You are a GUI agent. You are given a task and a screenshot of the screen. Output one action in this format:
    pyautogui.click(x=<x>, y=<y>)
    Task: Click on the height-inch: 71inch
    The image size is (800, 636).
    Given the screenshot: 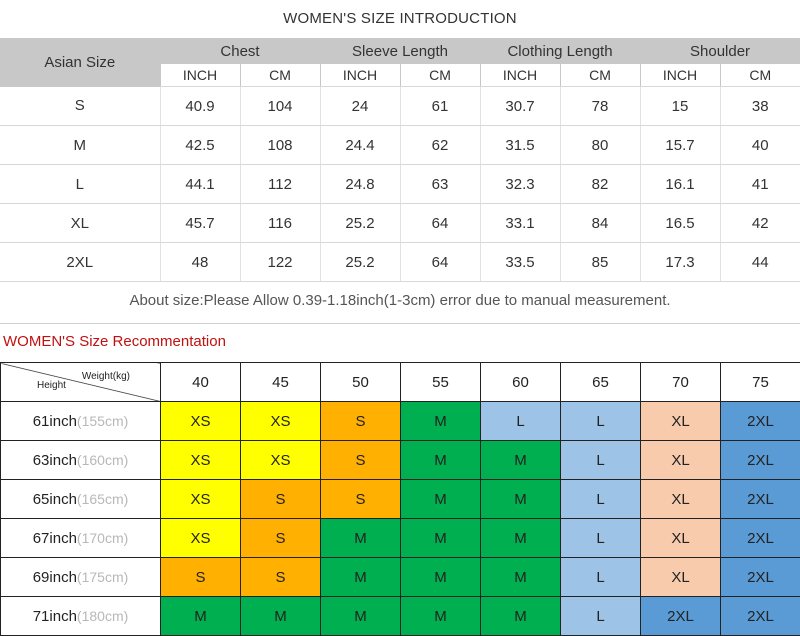 What is the action you would take?
    pyautogui.click(x=55, y=616)
    